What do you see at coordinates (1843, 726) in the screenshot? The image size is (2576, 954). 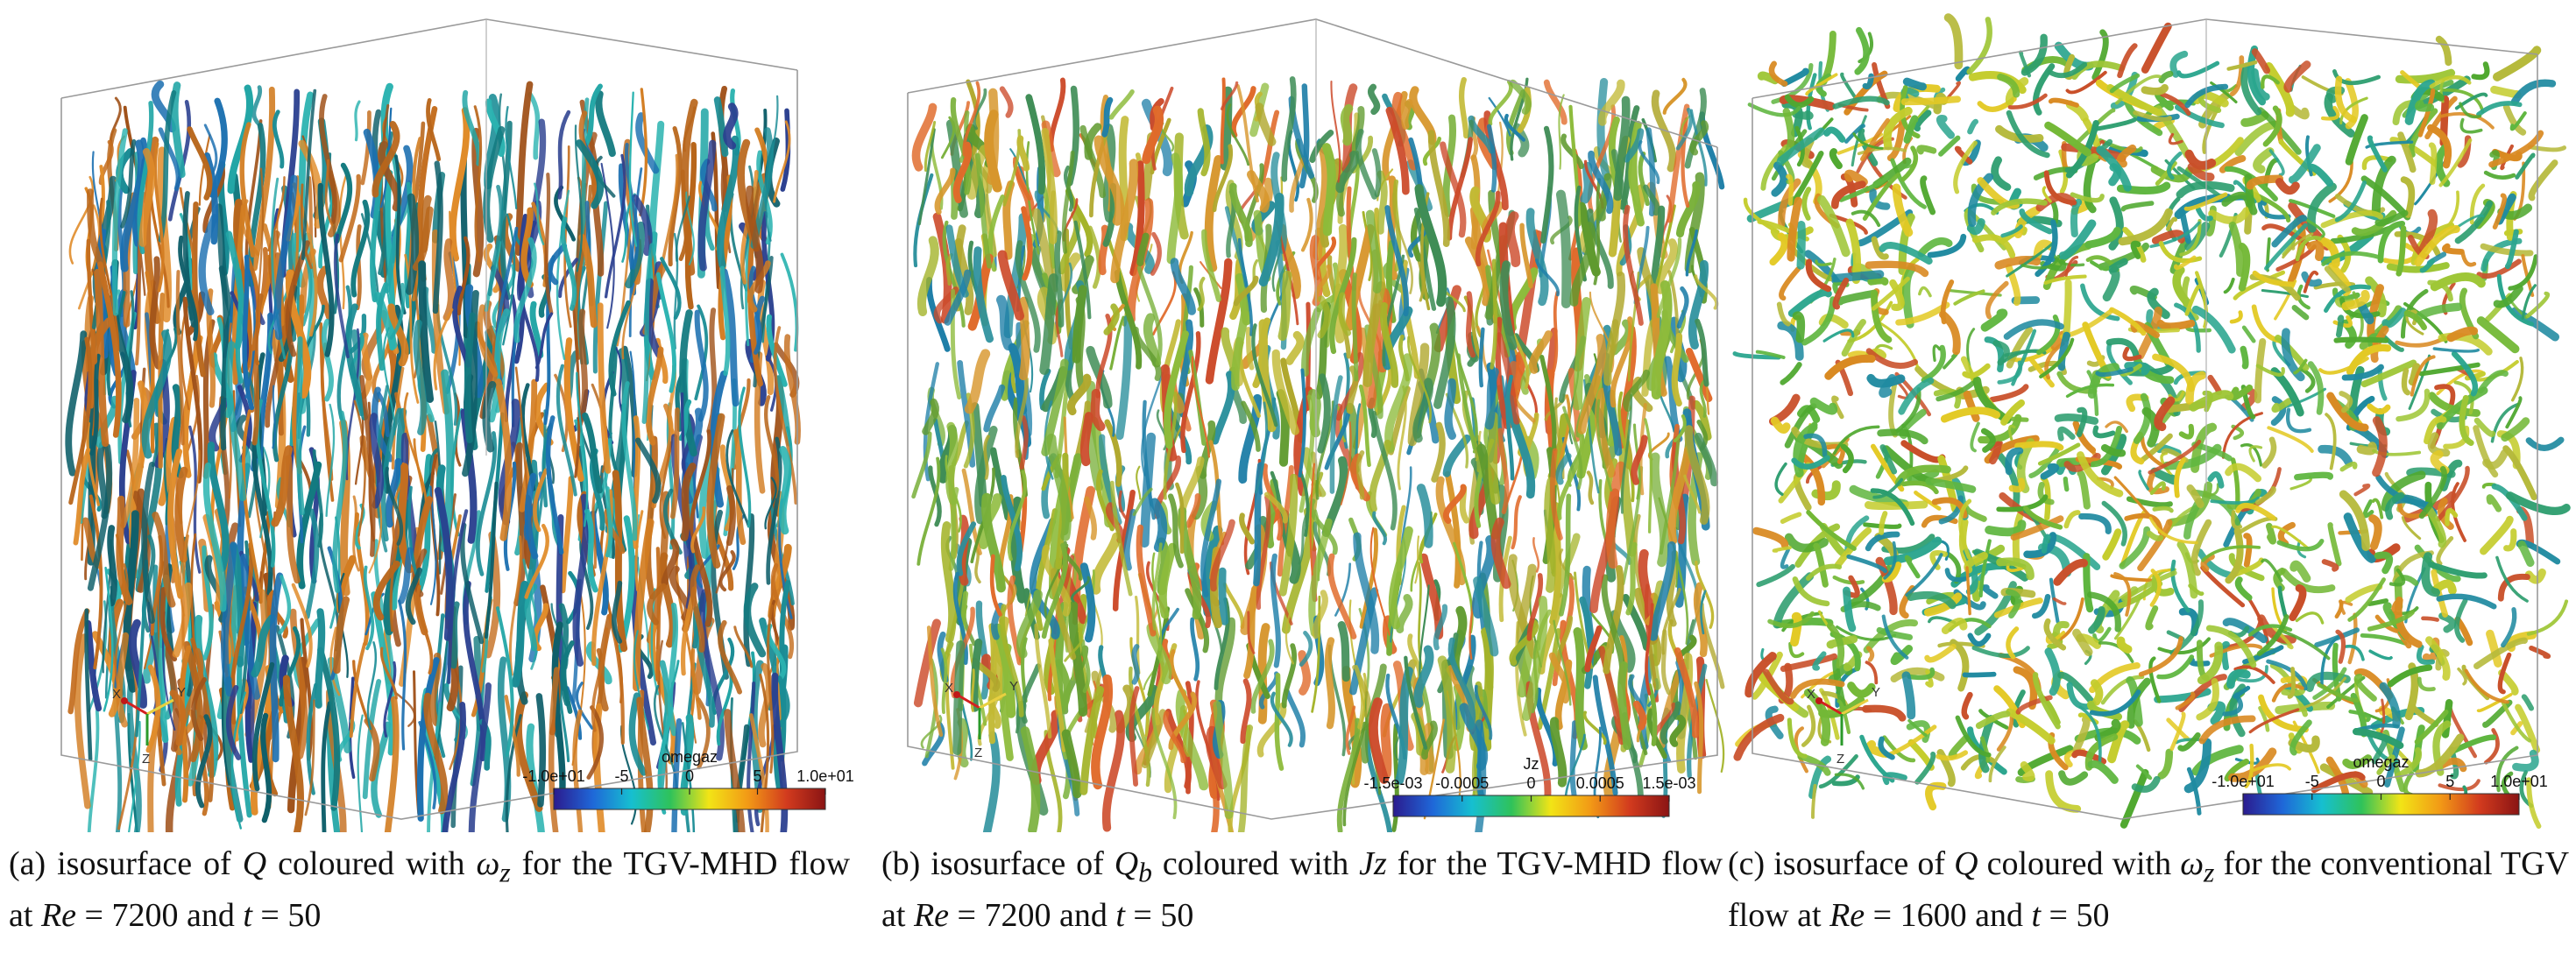 I see `axes-triad-c: X YZ` at bounding box center [1843, 726].